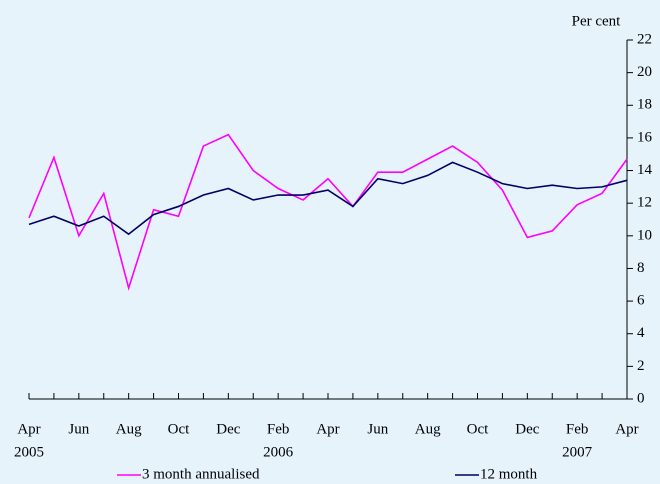  What do you see at coordinates (509, 474) in the screenshot?
I see `legend-label: 12 month` at bounding box center [509, 474].